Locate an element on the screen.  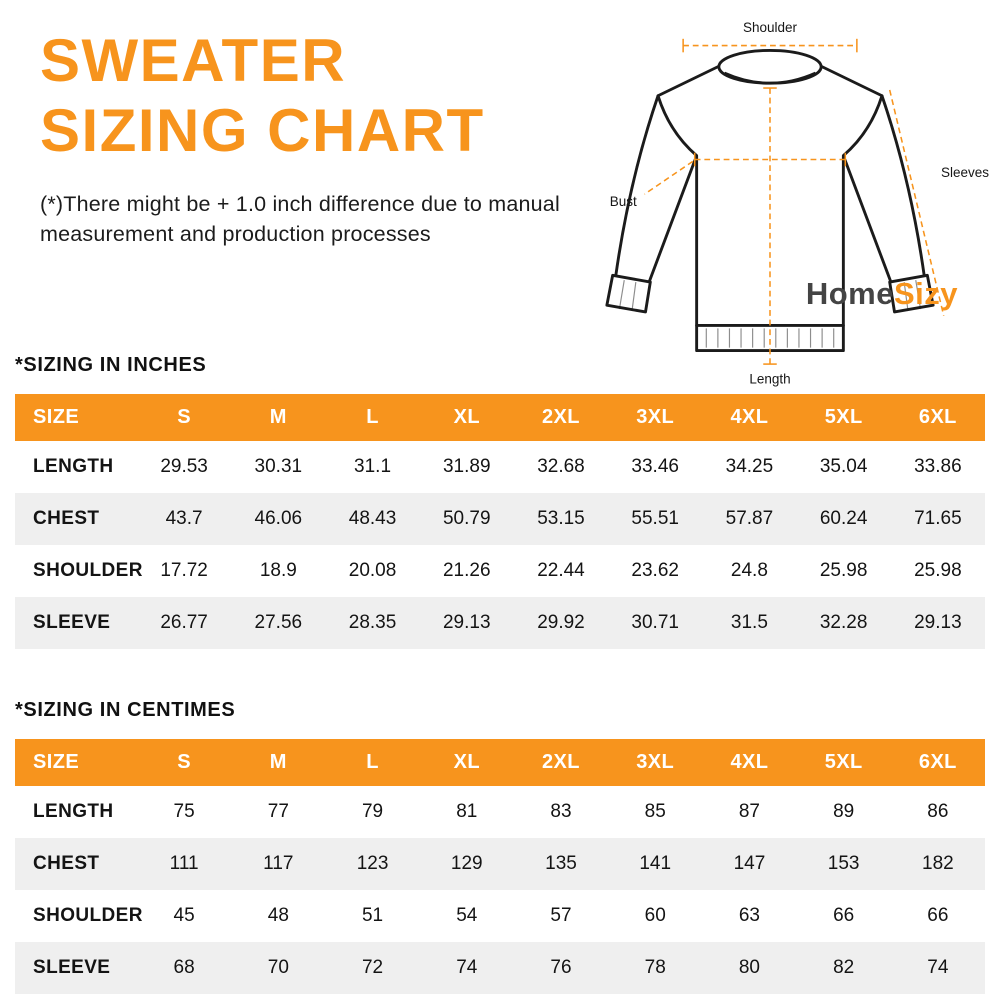
cell-value: 63 is located at coordinates (749, 915).